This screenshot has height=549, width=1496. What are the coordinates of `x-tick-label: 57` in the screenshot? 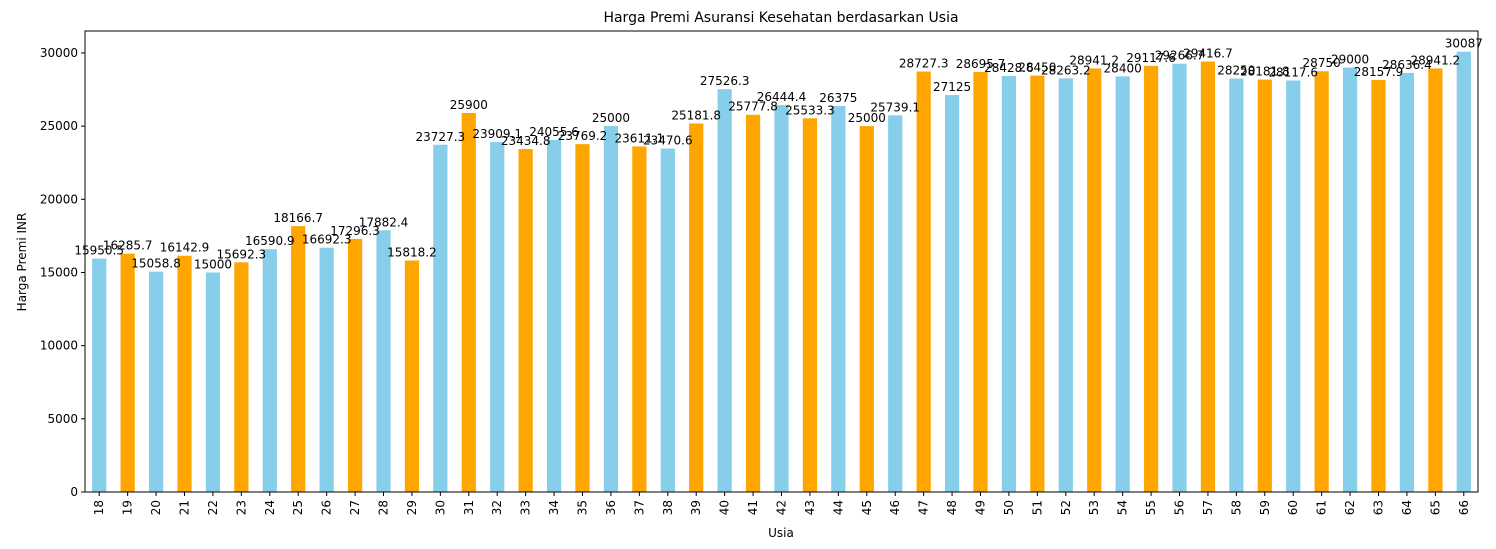 It's located at (1208, 507).